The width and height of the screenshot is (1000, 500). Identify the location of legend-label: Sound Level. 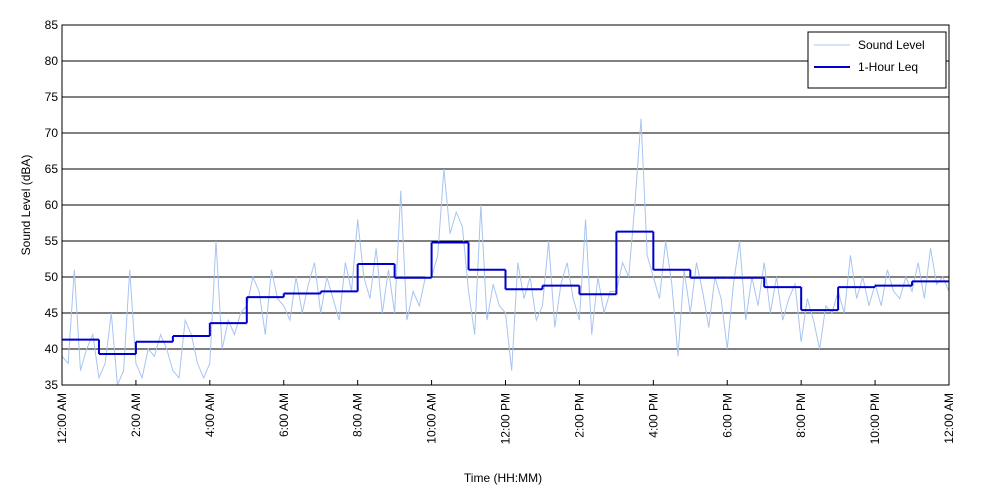
(891, 45).